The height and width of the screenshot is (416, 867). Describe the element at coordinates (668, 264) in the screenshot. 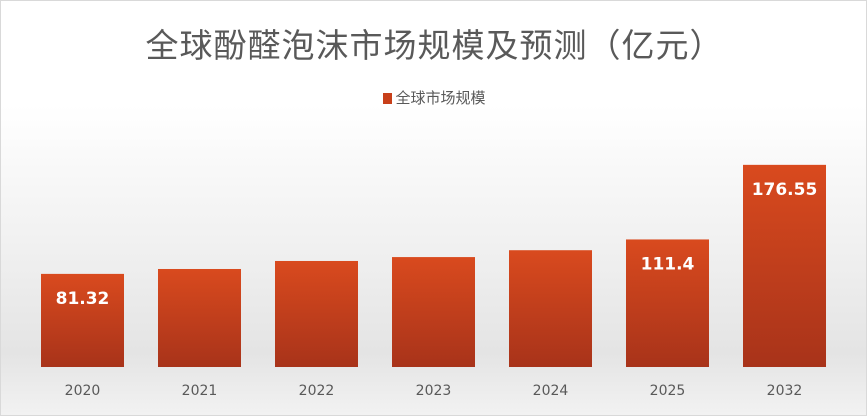

I see `data-label: 111.4` at that location.